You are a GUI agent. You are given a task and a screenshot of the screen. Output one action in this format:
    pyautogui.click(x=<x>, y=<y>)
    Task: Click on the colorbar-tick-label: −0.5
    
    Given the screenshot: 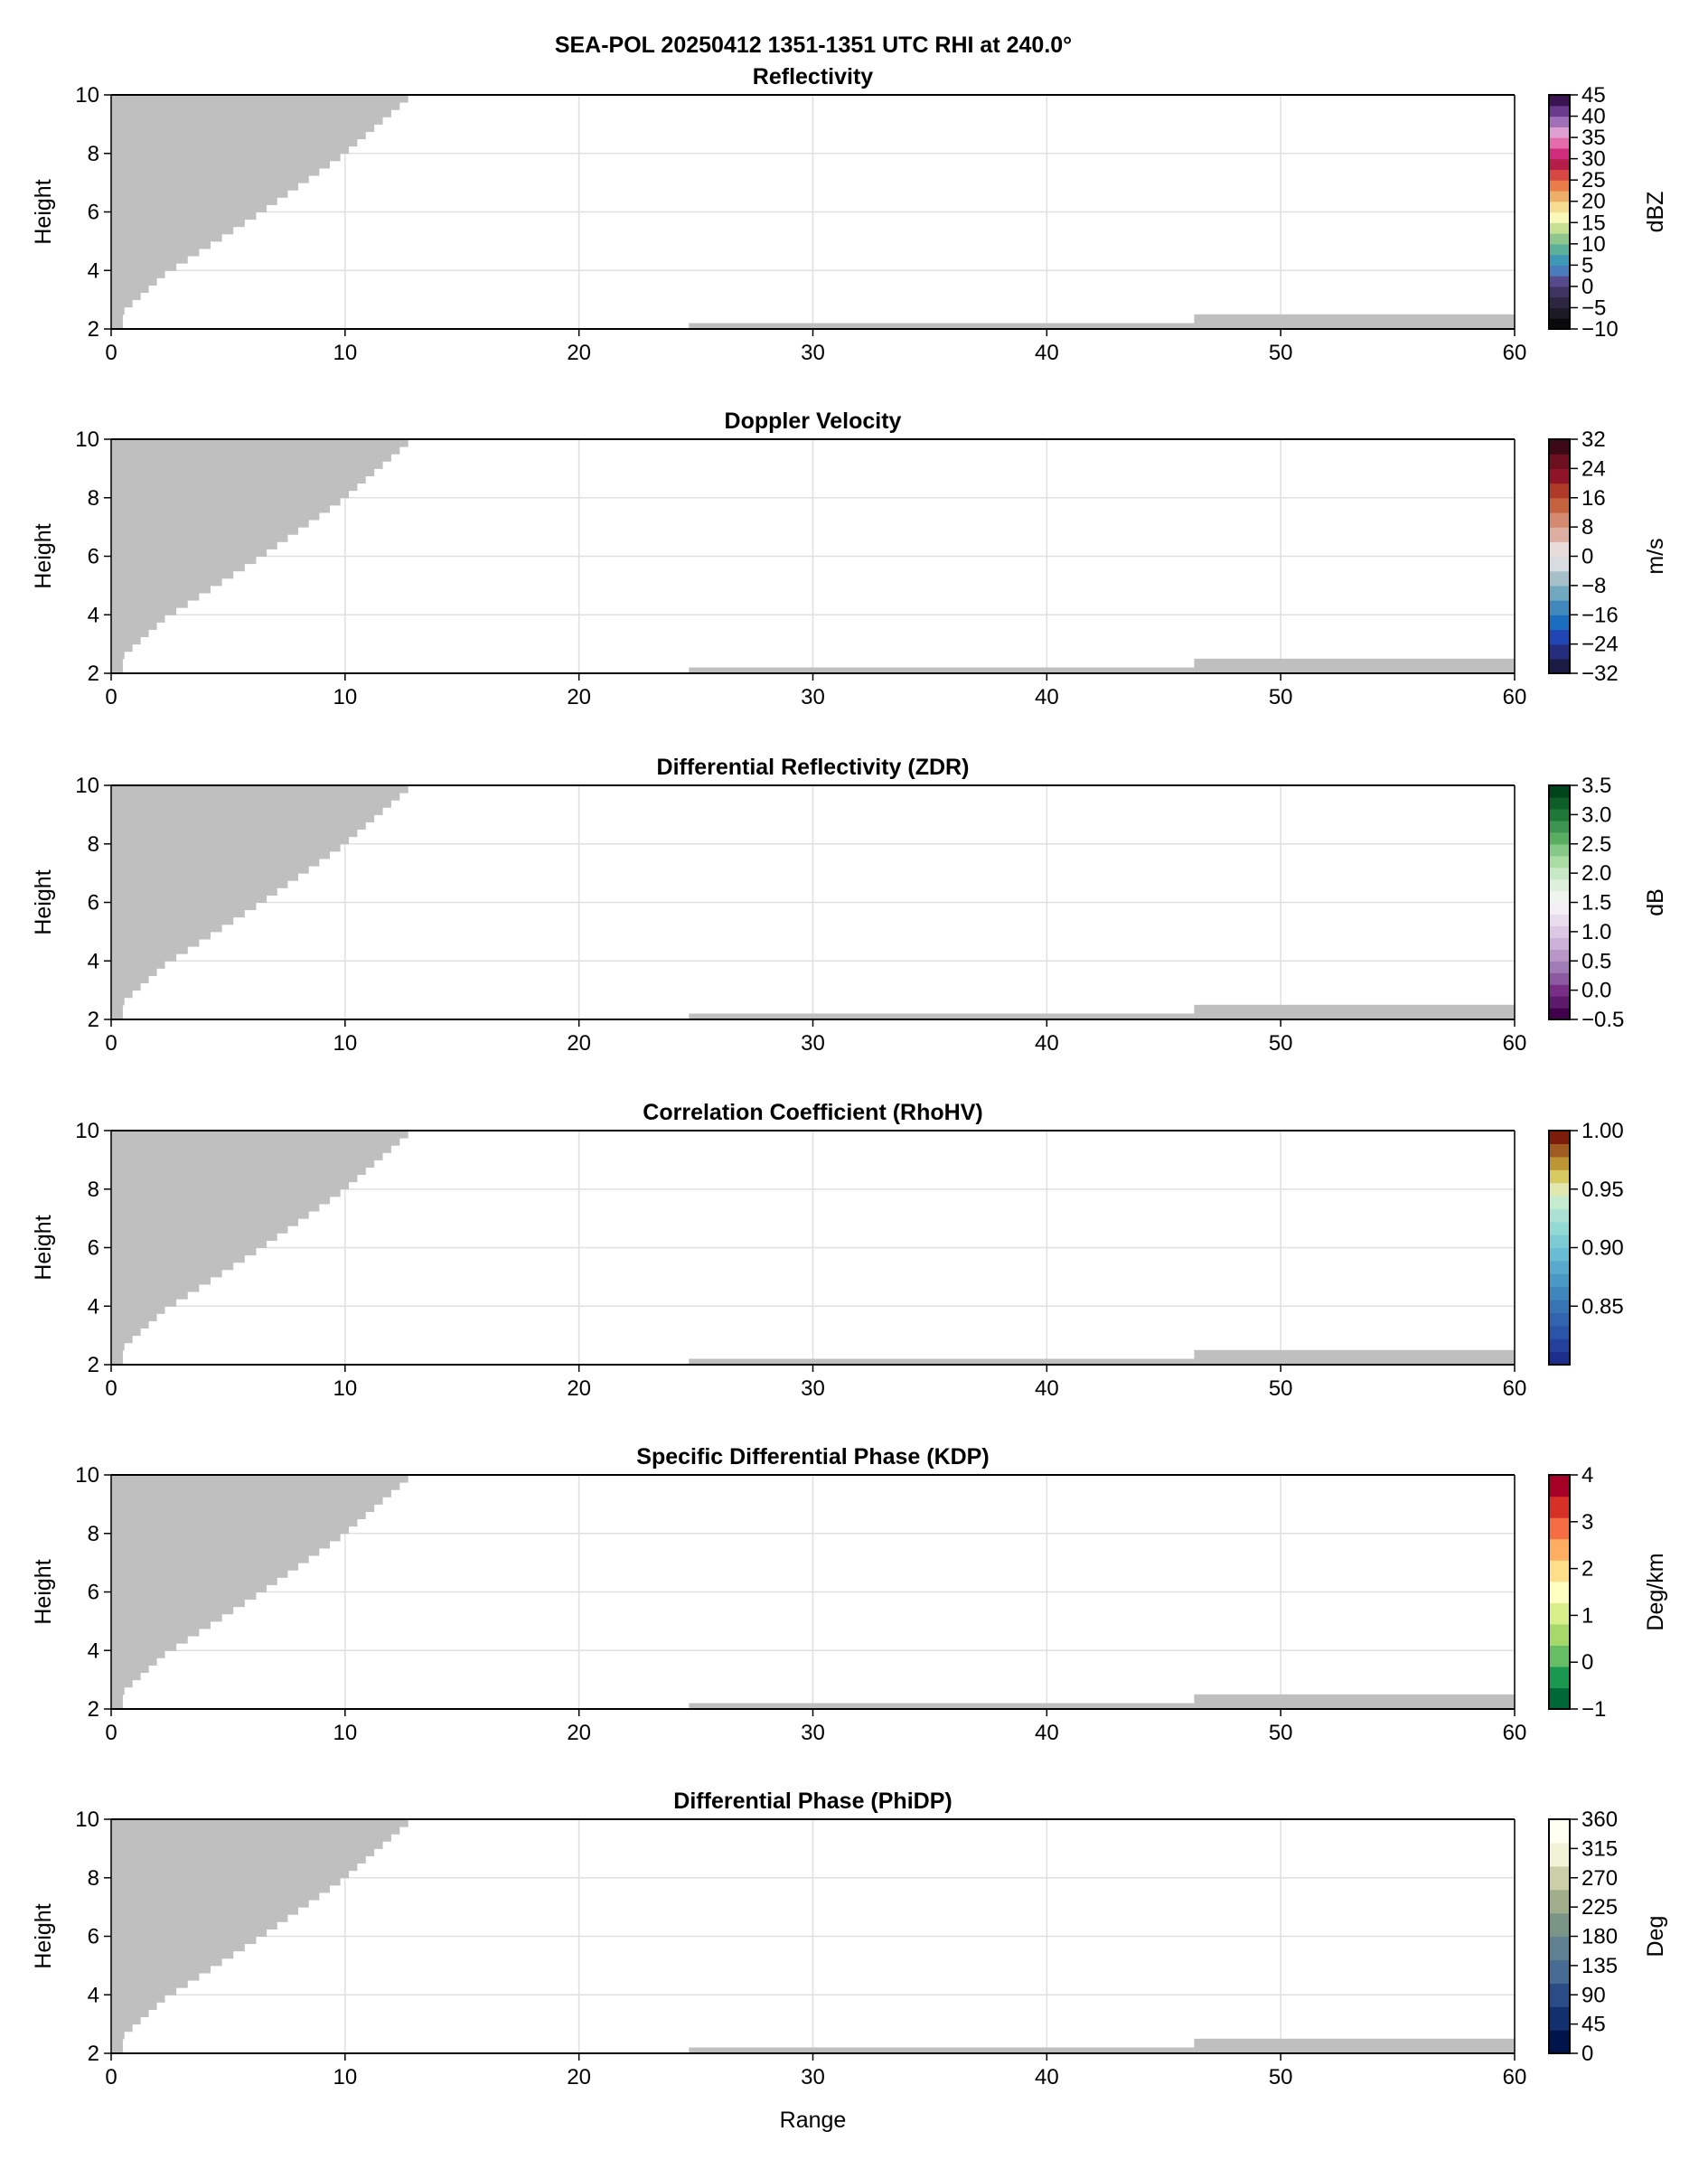 What is the action you would take?
    pyautogui.click(x=1602, y=1020)
    